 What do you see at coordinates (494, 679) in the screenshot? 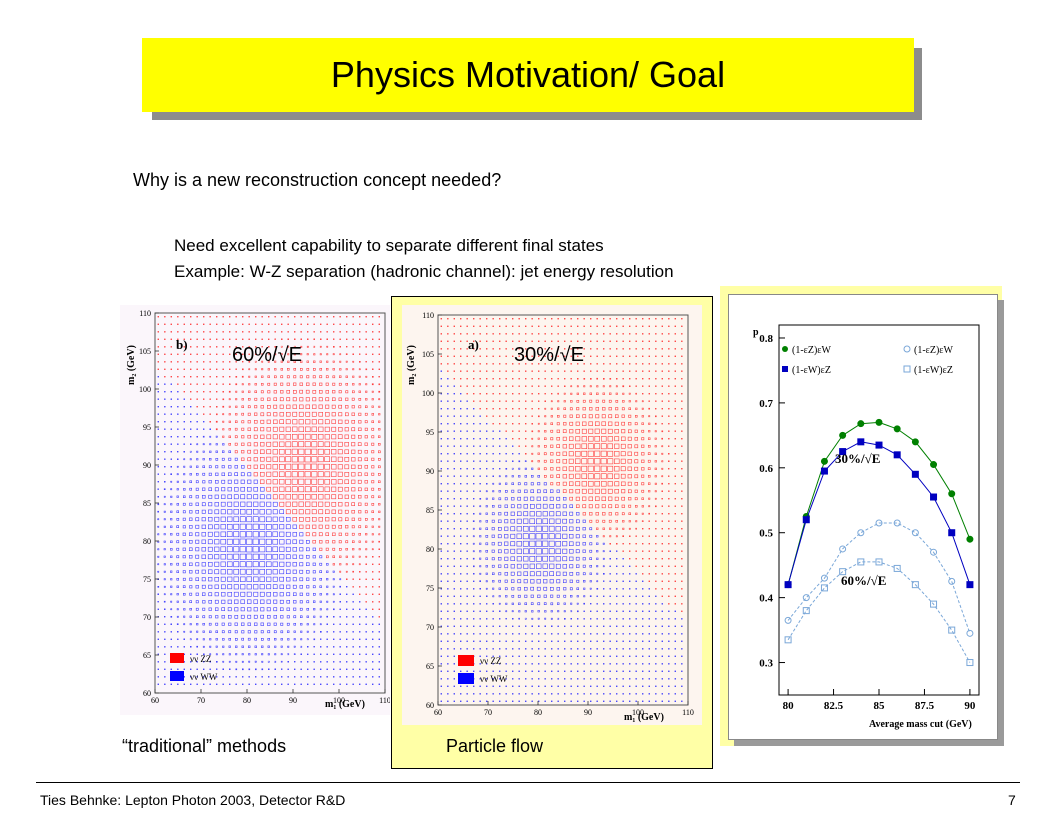
I see `legend-ww-label: νν WW` at bounding box center [494, 679].